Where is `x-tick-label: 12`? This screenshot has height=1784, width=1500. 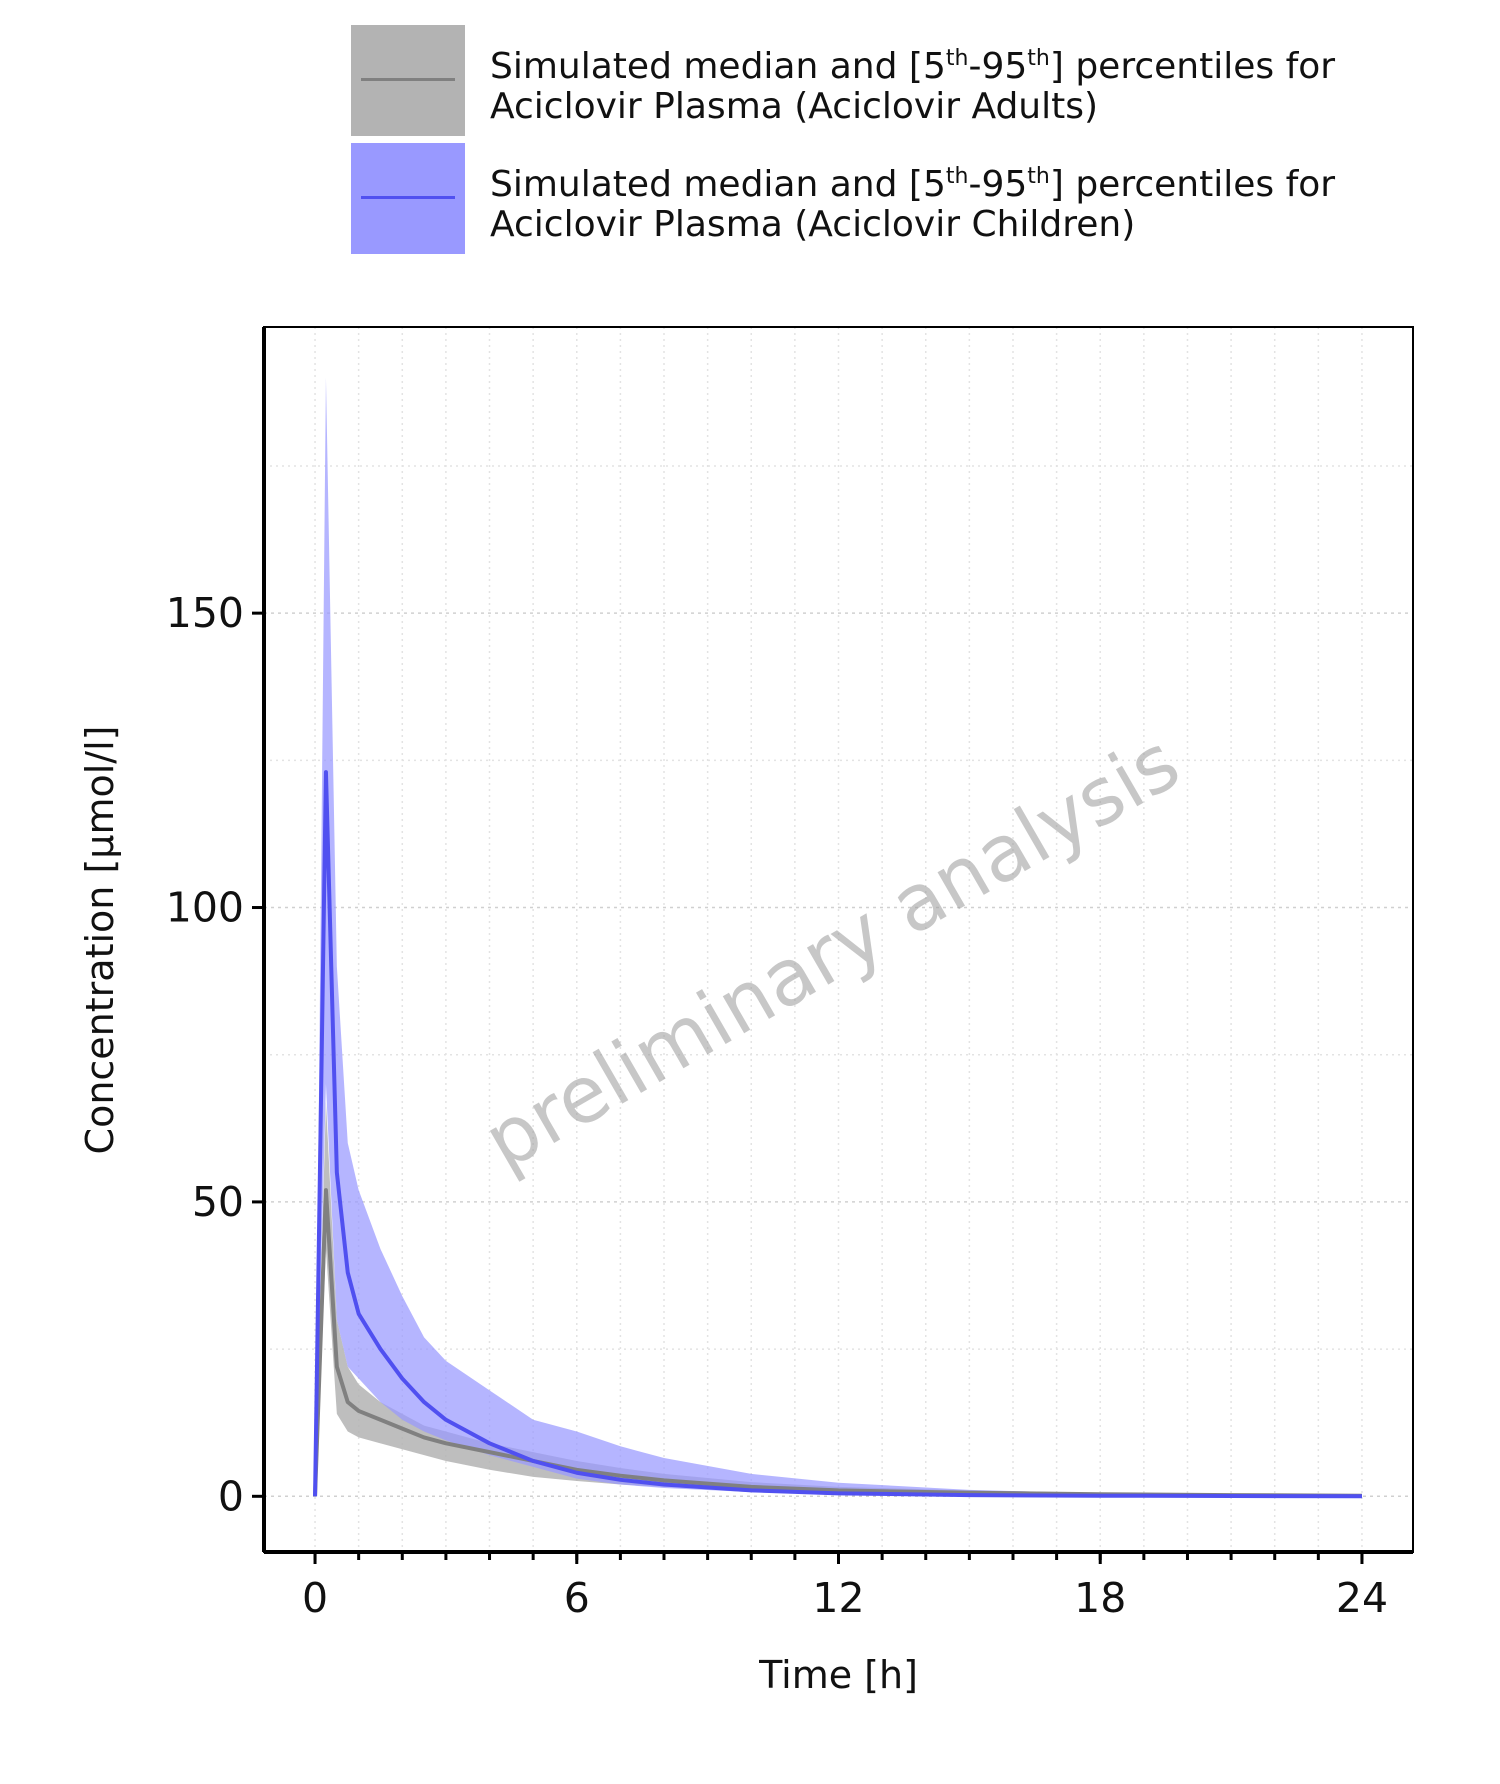 x-tick-label: 12 is located at coordinates (838, 1598).